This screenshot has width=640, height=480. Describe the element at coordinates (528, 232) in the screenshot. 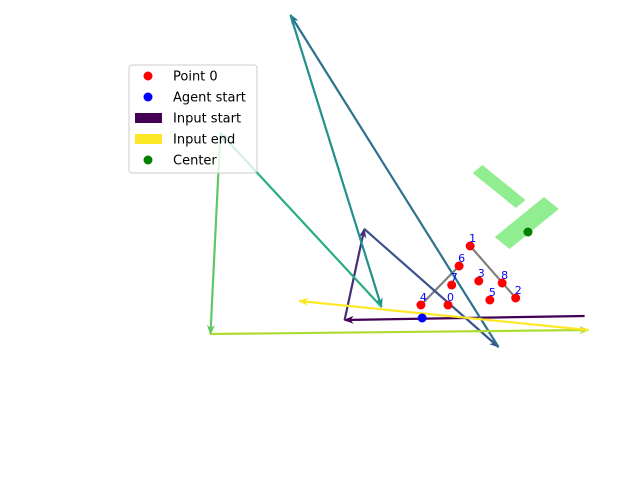

I see `center-marker` at that location.